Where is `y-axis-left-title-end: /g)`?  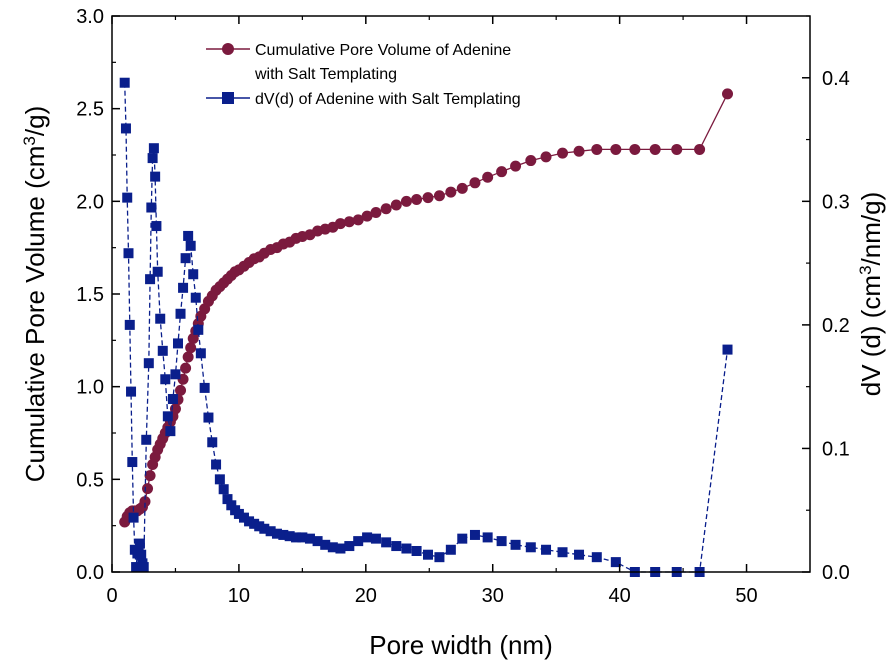
y-axis-left-title-end: /g) is located at coordinates (35, 121).